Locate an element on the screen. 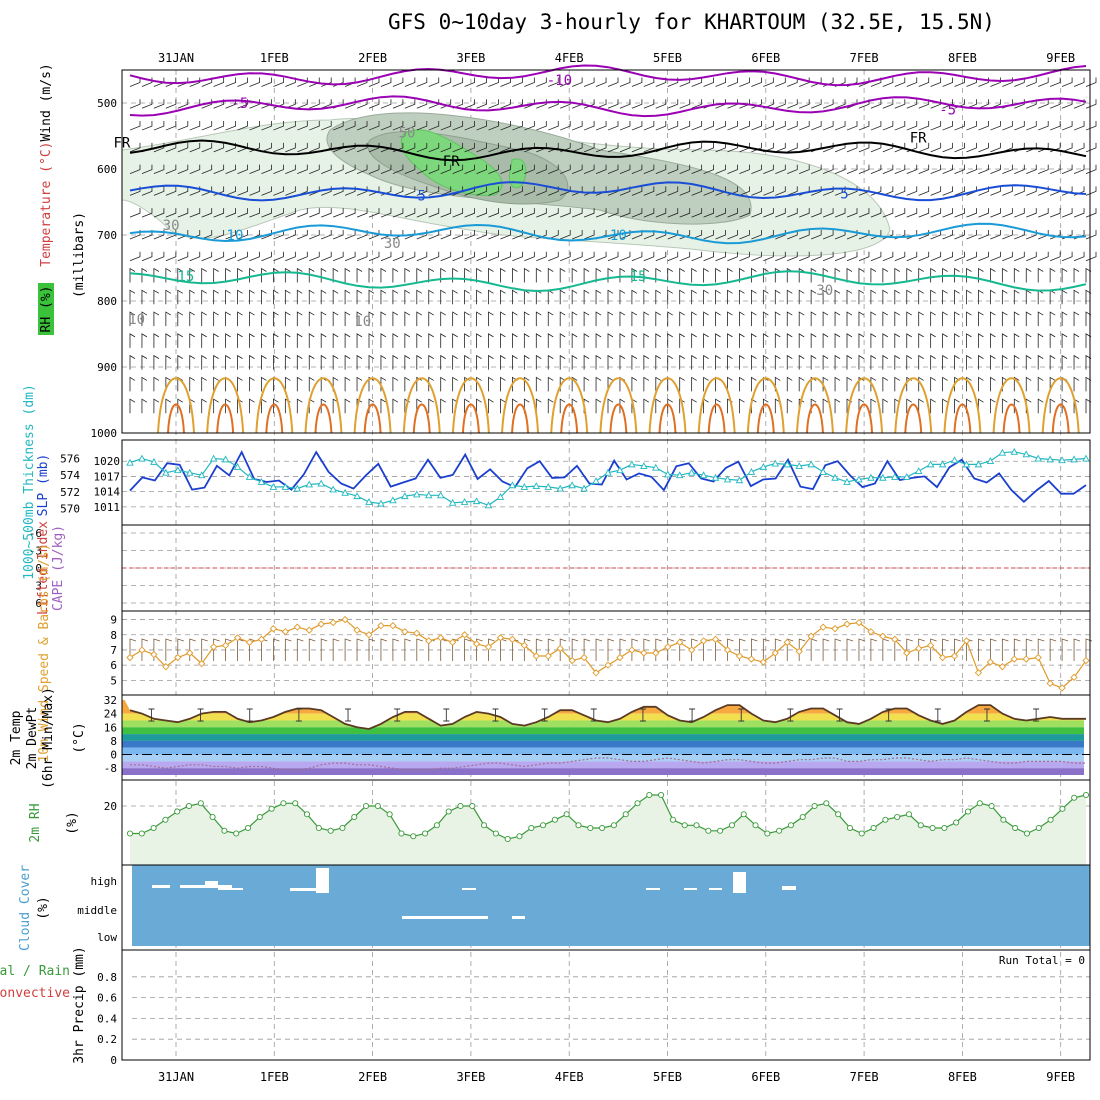  axis-label: Lifted Index is located at coordinates (43, 568).